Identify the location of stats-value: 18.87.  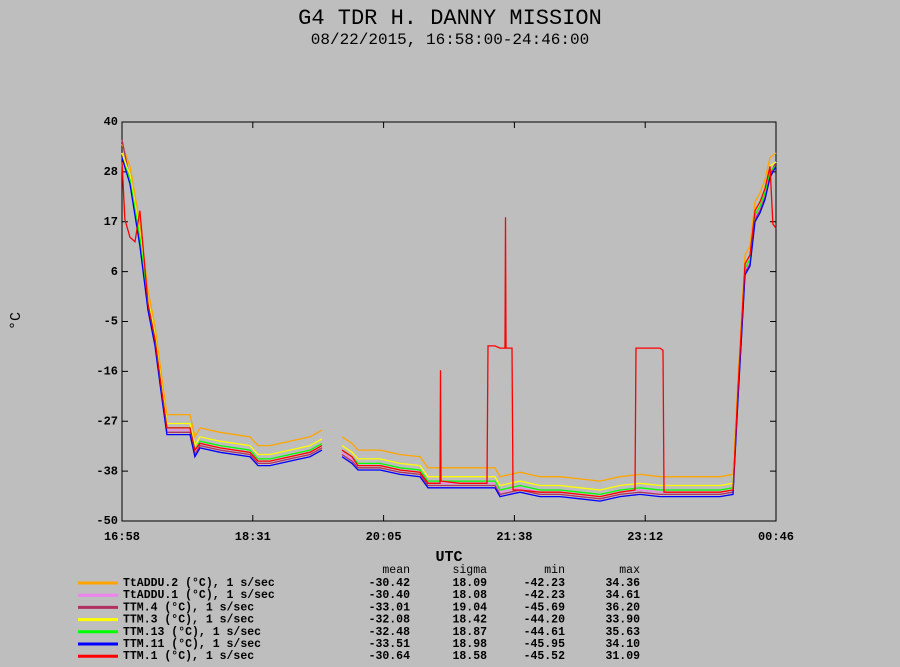
(469, 632).